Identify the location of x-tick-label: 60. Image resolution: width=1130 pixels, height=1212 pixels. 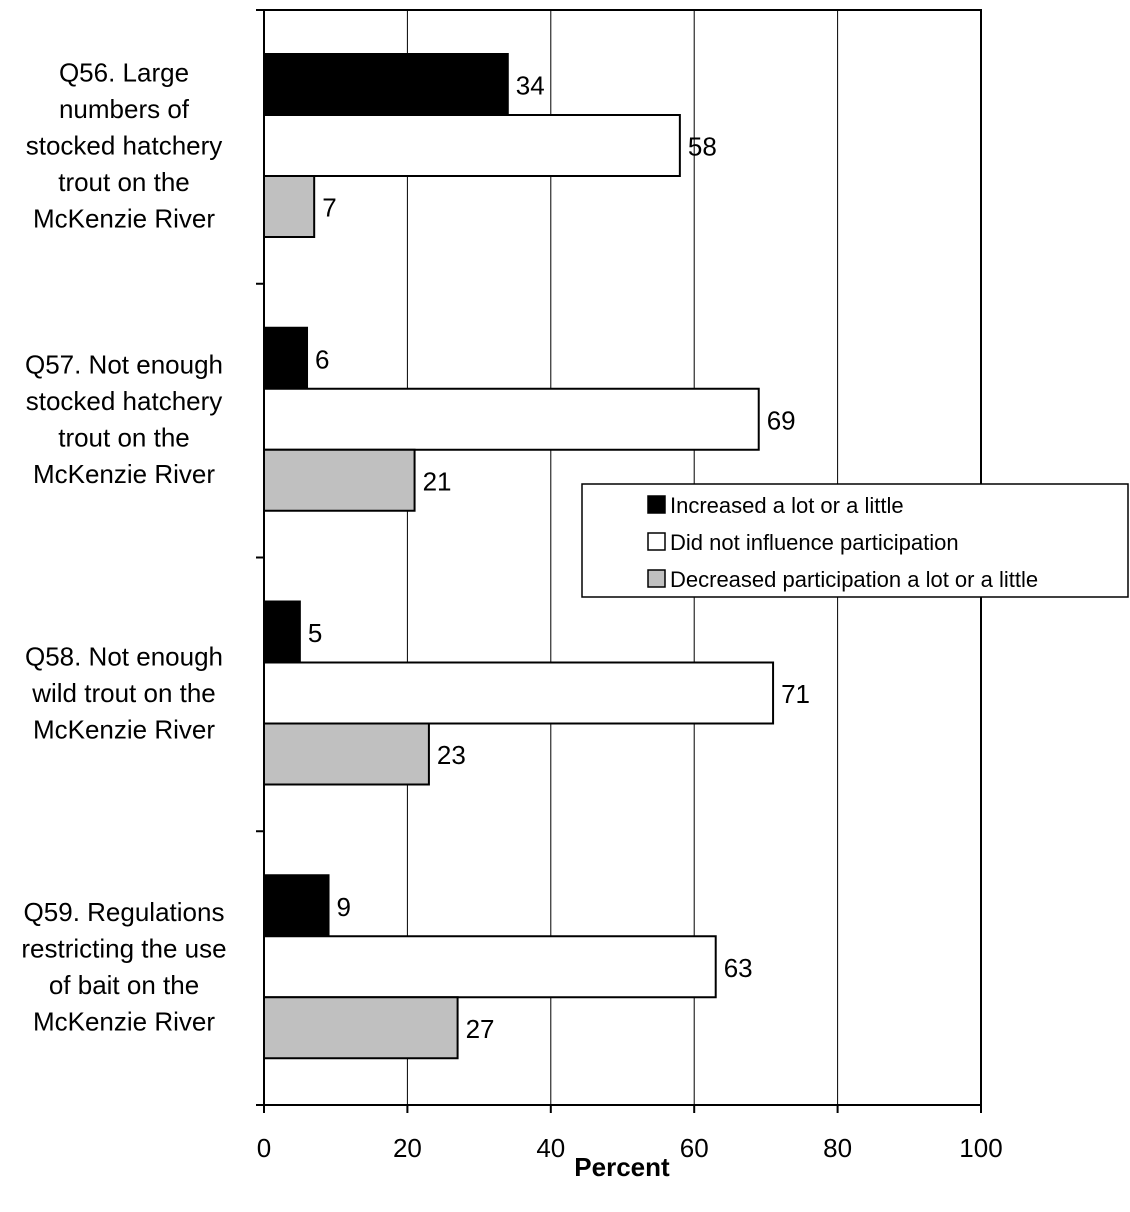
(694, 1148).